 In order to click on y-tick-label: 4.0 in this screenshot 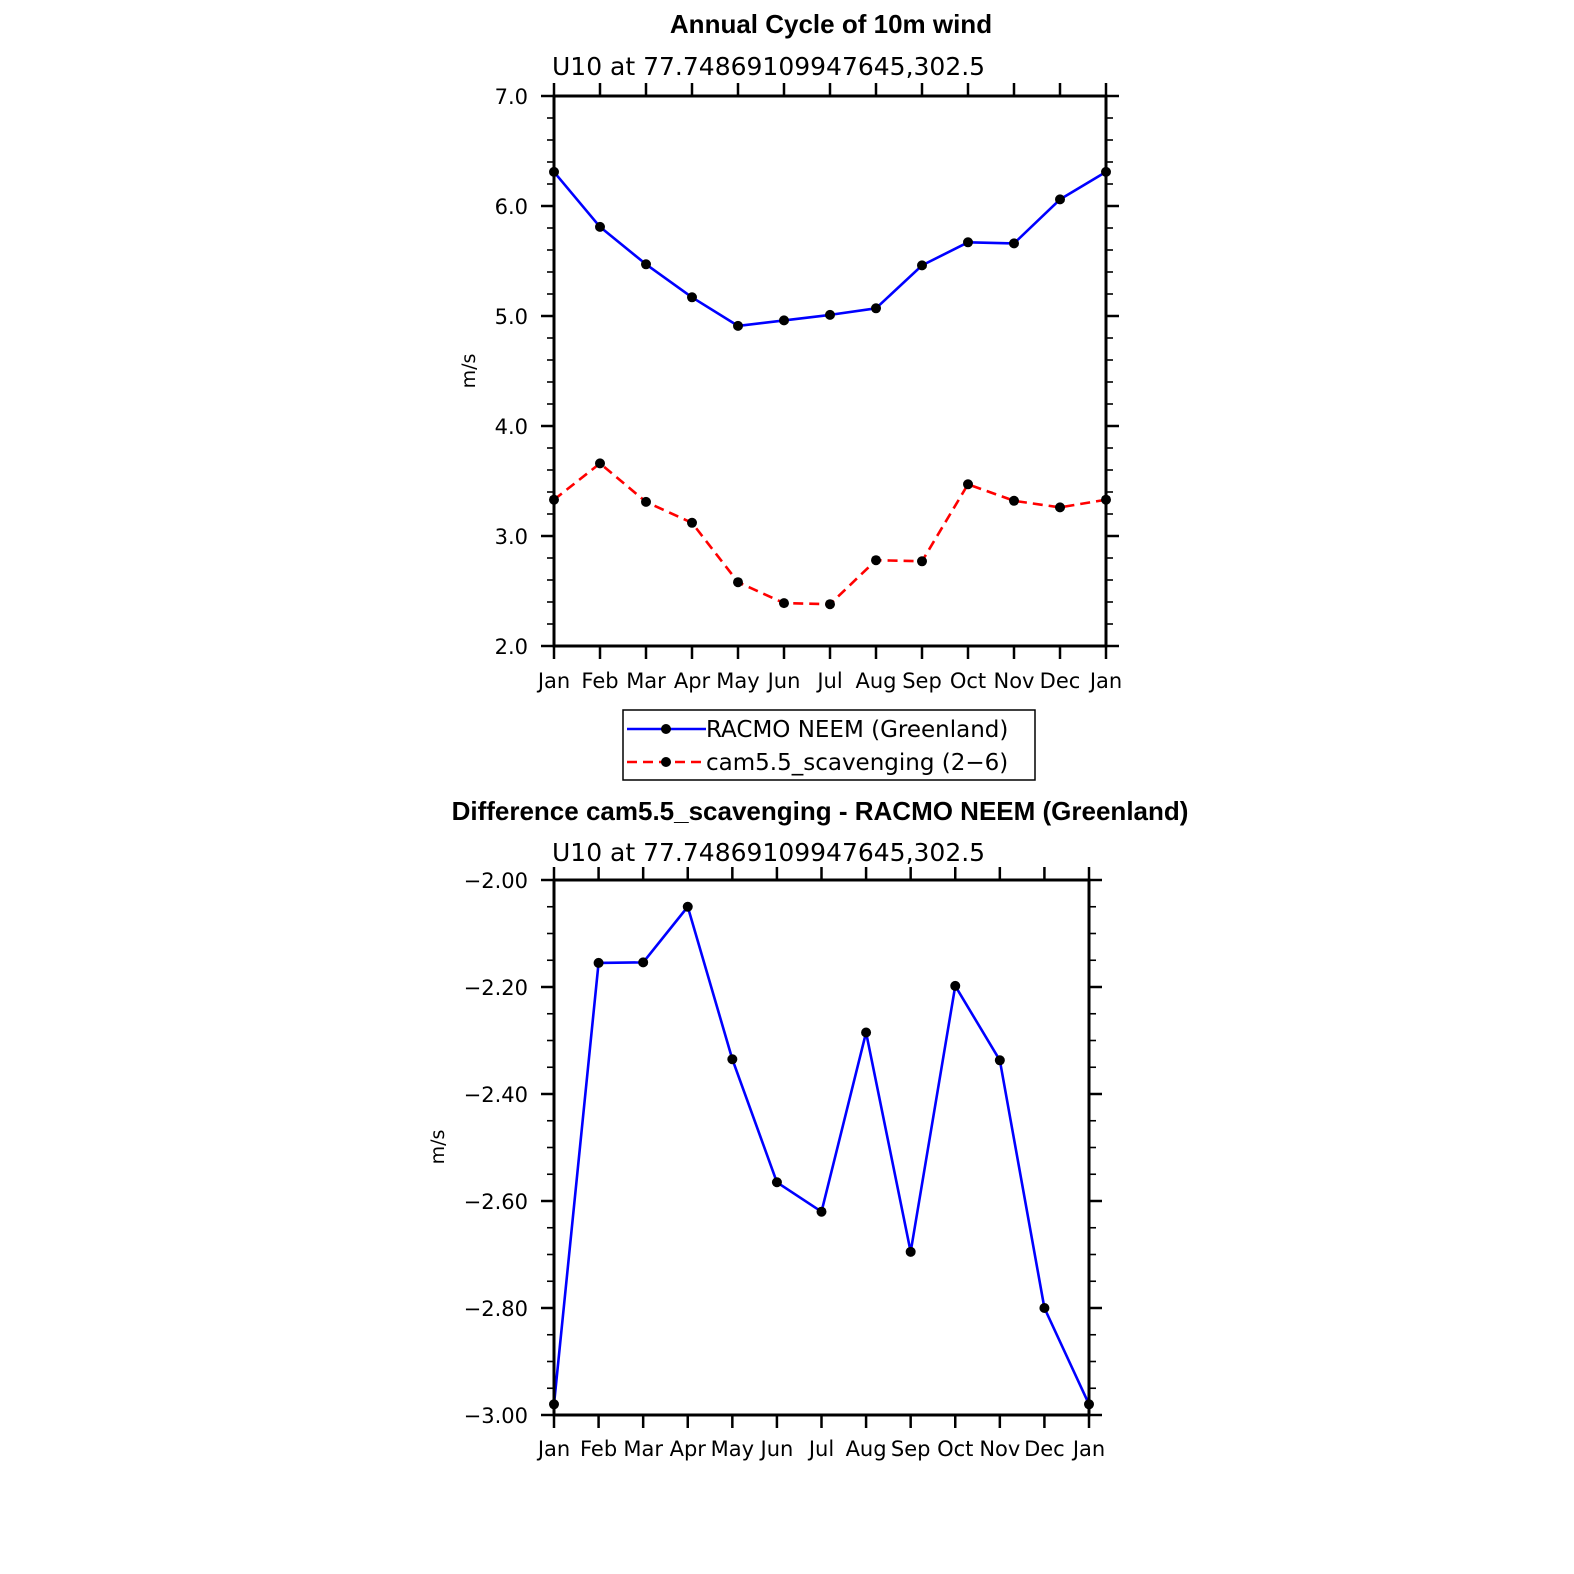, I will do `click(511, 427)`.